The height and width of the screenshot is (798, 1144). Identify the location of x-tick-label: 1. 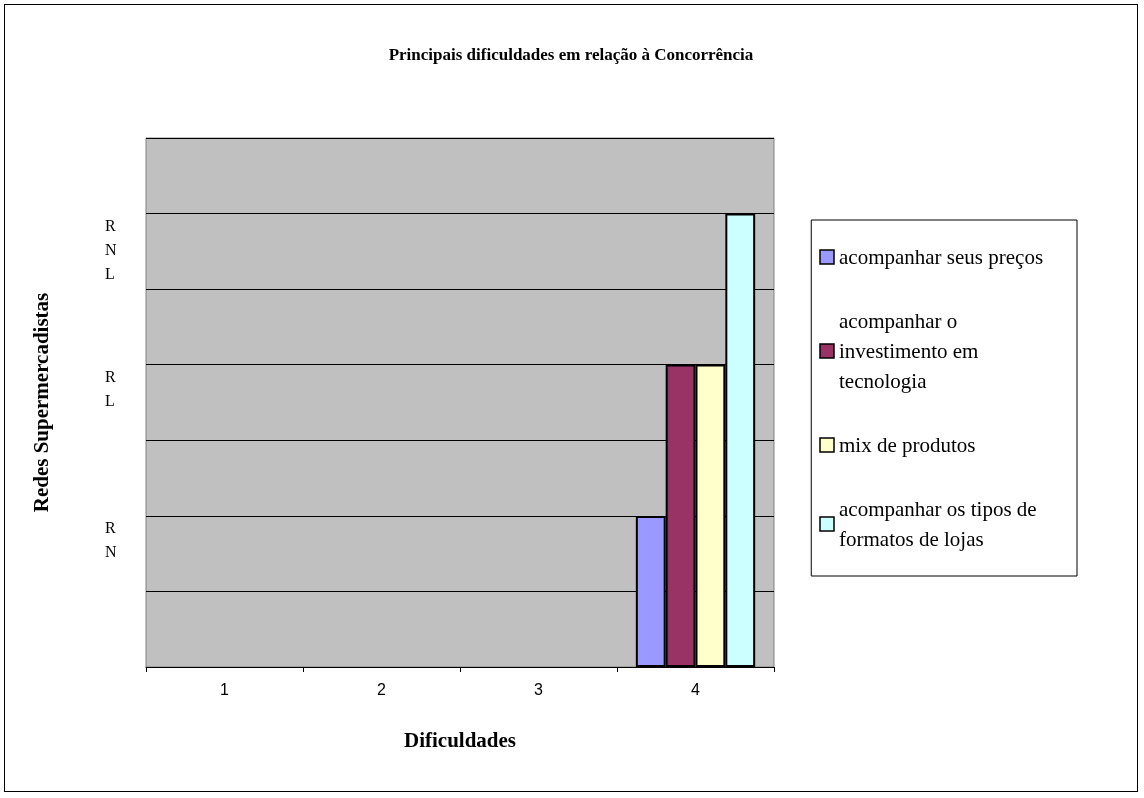
(225, 689).